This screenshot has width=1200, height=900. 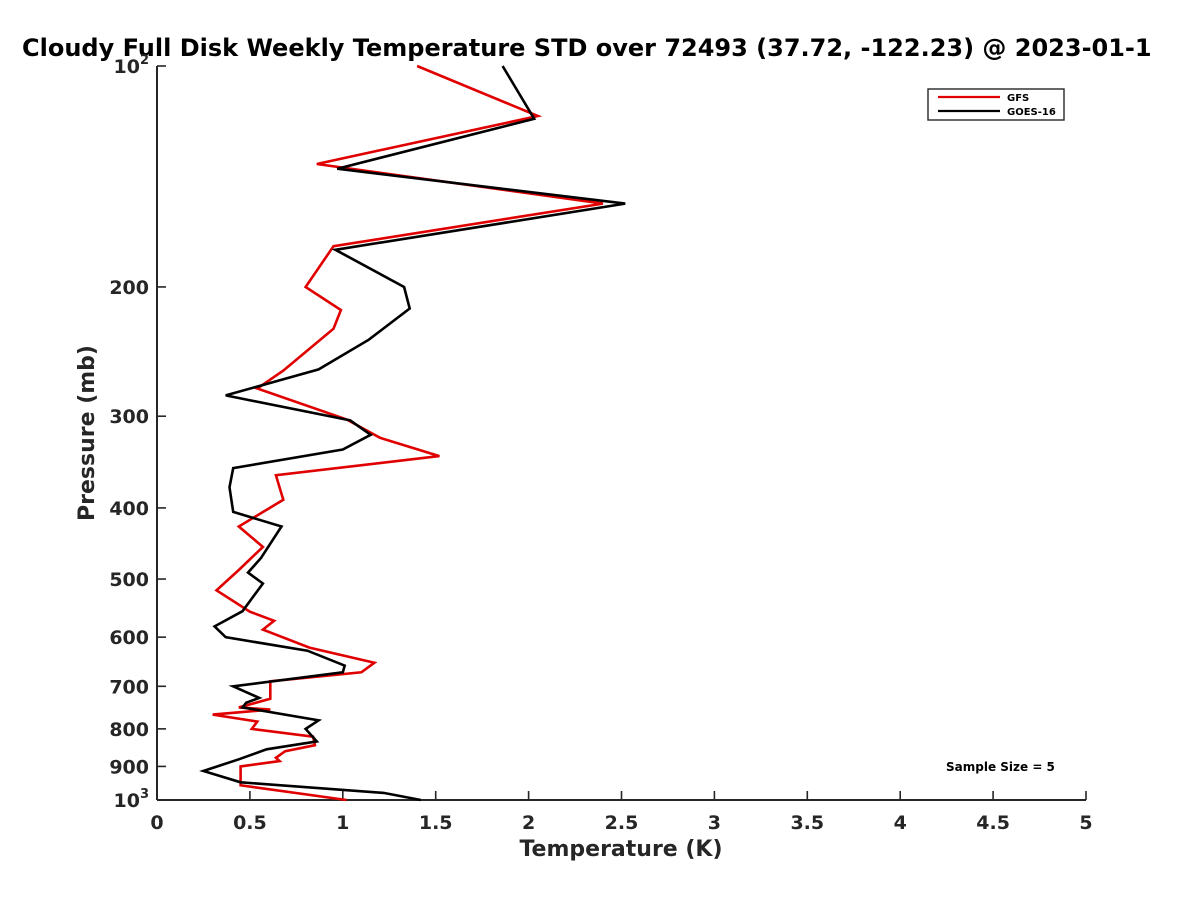 What do you see at coordinates (1031, 112) in the screenshot?
I see `legend-label-goes16: GOES-16` at bounding box center [1031, 112].